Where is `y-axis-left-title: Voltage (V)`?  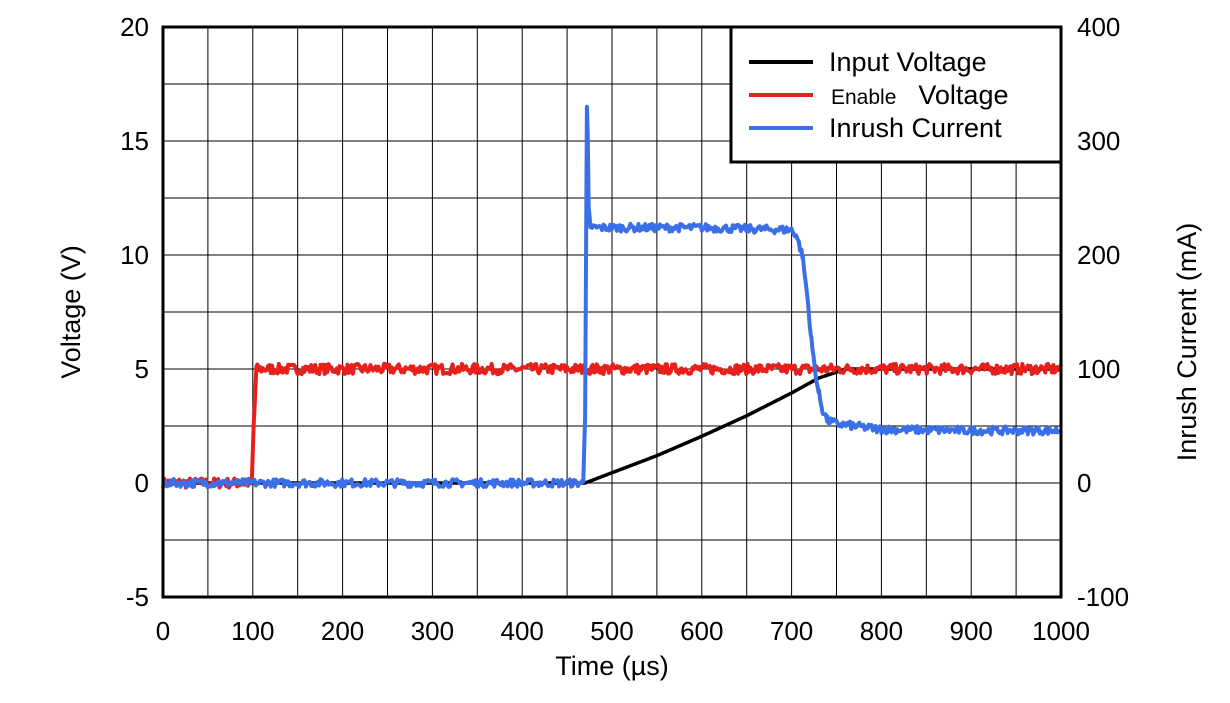 y-axis-left-title: Voltage (V) is located at coordinates (71, 312).